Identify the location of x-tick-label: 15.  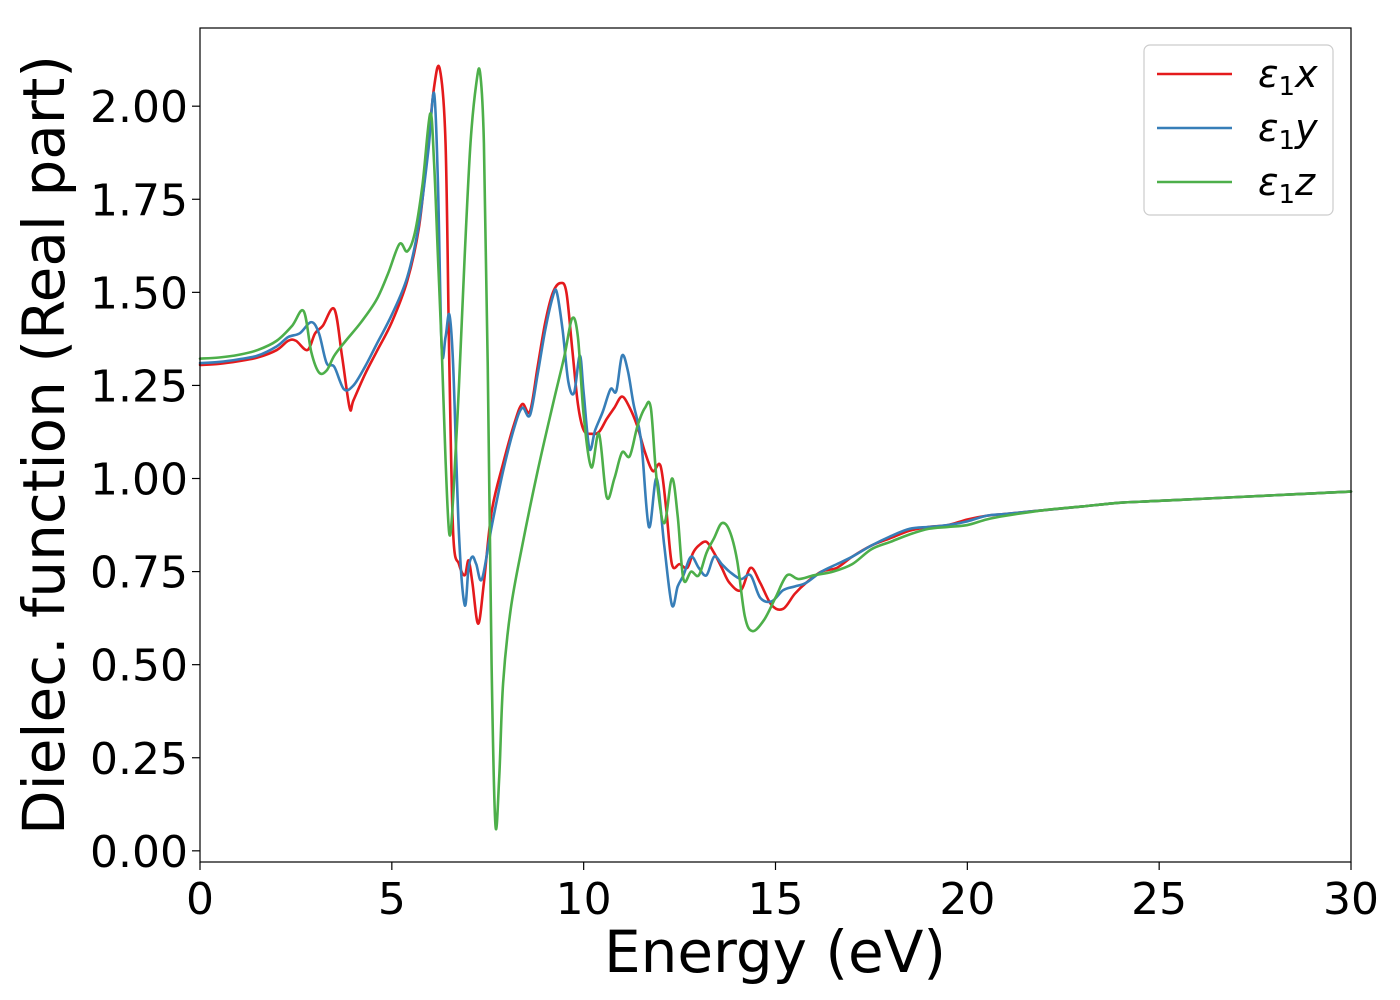
(776, 899).